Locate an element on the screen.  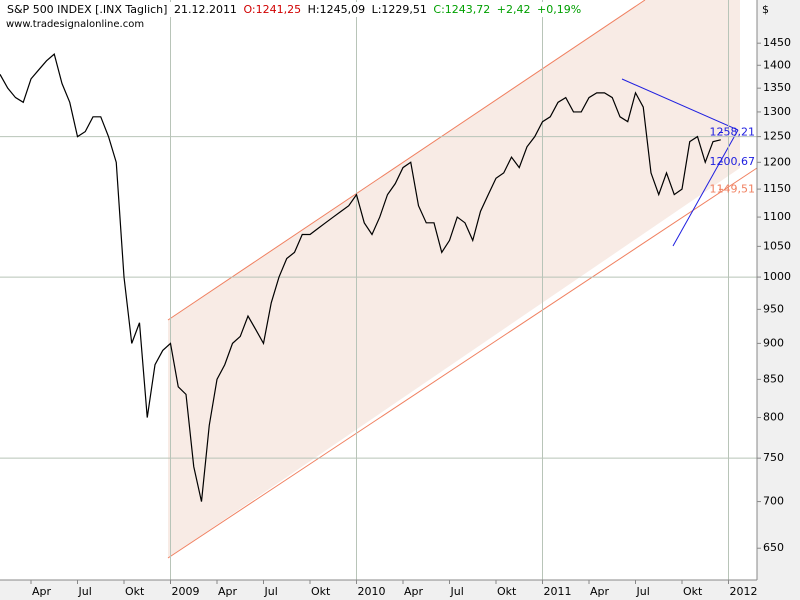
y-axis-label: $ is located at coordinates (765, 9).